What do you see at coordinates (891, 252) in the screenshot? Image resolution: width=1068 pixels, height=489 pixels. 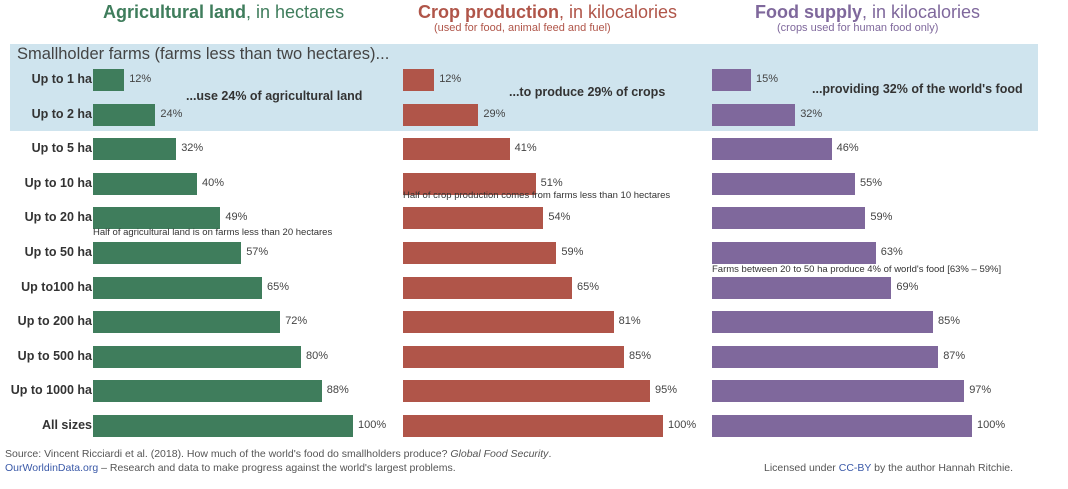 I see `value-label: 63%` at bounding box center [891, 252].